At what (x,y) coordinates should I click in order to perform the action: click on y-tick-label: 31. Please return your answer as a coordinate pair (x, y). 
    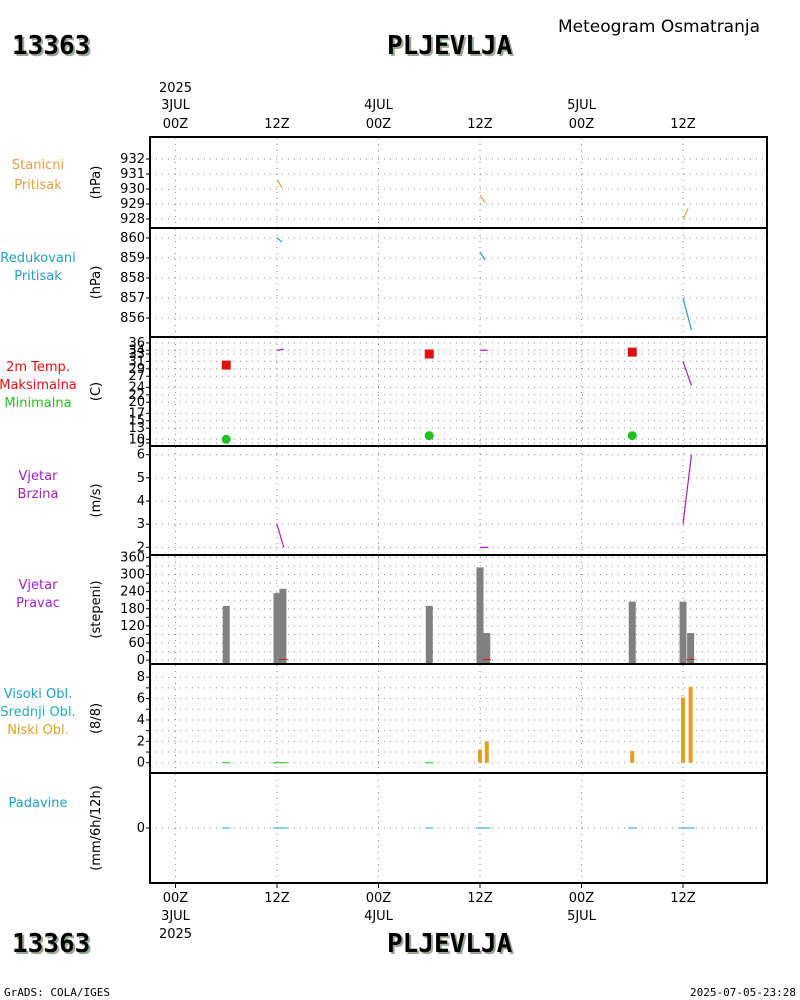
    Looking at the image, I should click on (136, 361).